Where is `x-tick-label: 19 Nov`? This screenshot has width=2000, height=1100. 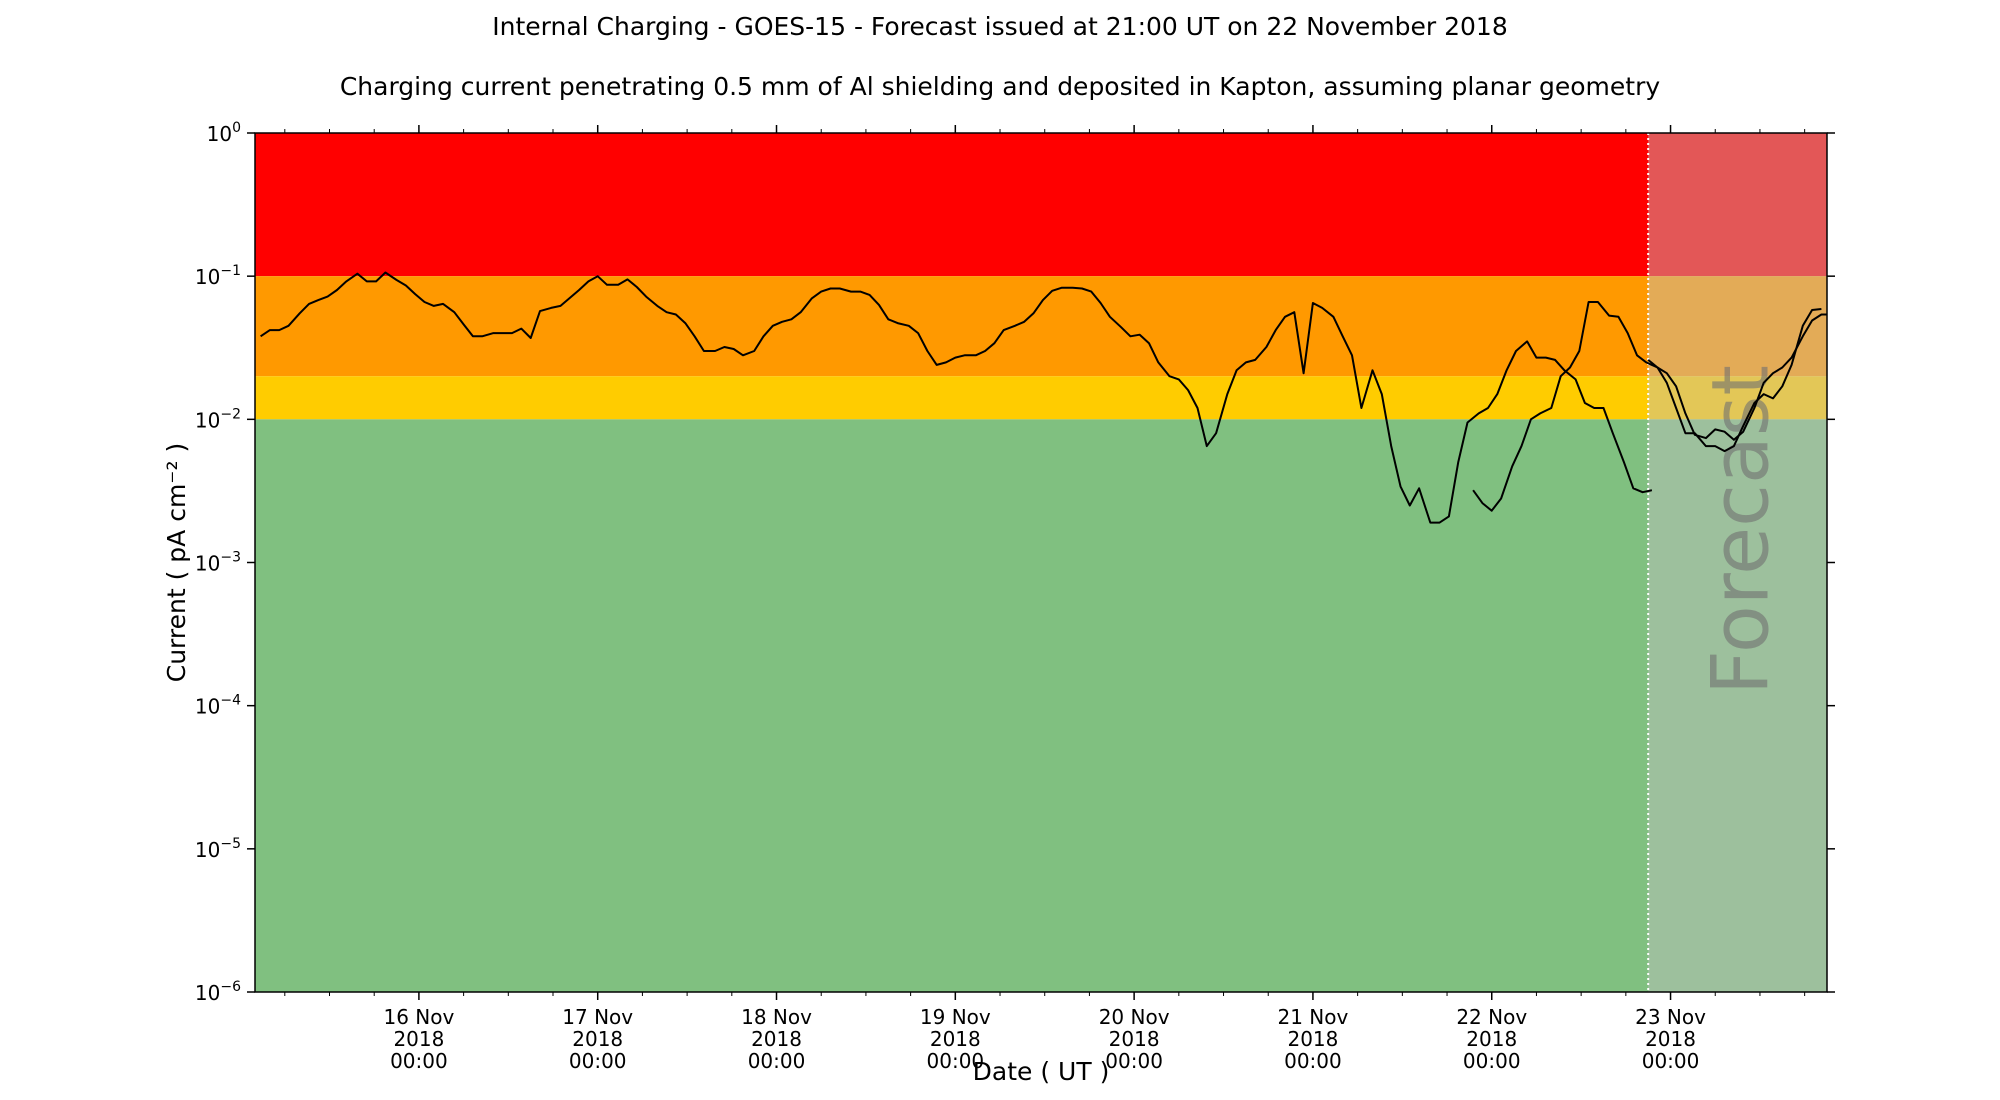
x-tick-label: 19 Nov is located at coordinates (955, 1017).